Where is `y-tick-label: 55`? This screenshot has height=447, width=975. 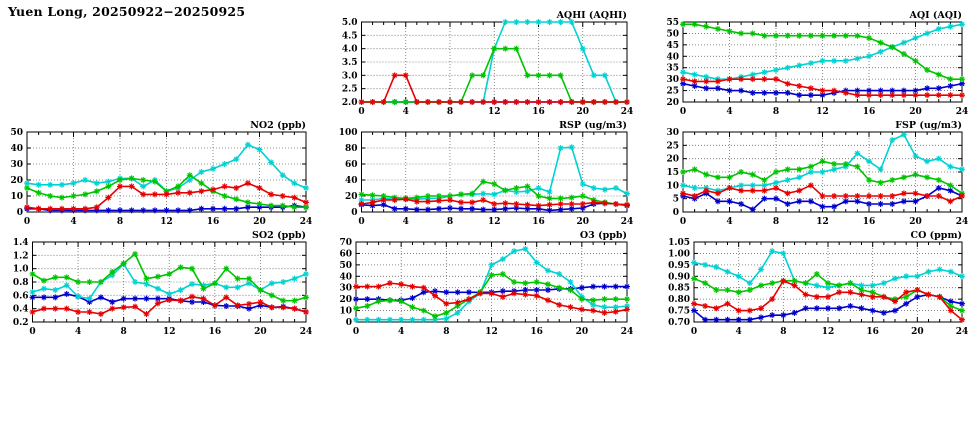
y-tick-label: 55 is located at coordinates (672, 23).